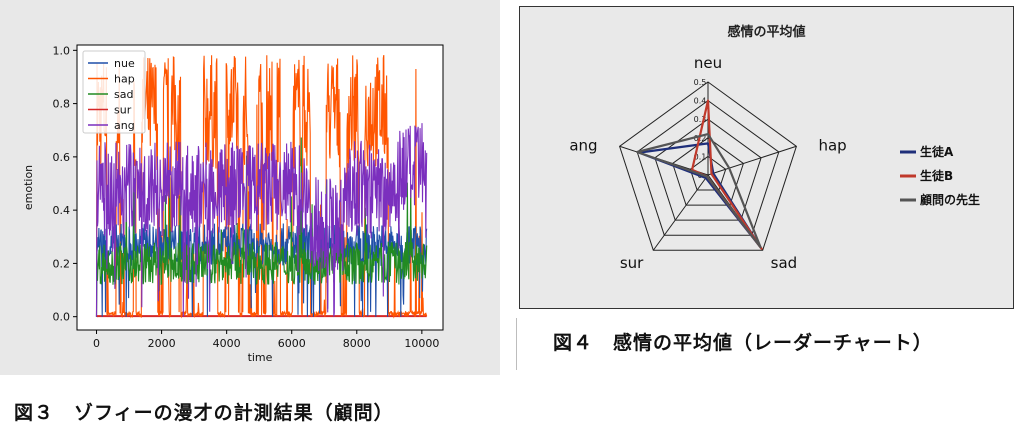 This screenshot has height=437, width=1024. Describe the element at coordinates (204, 413) in the screenshot. I see `figure3-caption: 図３ ゾフィーの漫才の計測結果（顧問）` at that location.